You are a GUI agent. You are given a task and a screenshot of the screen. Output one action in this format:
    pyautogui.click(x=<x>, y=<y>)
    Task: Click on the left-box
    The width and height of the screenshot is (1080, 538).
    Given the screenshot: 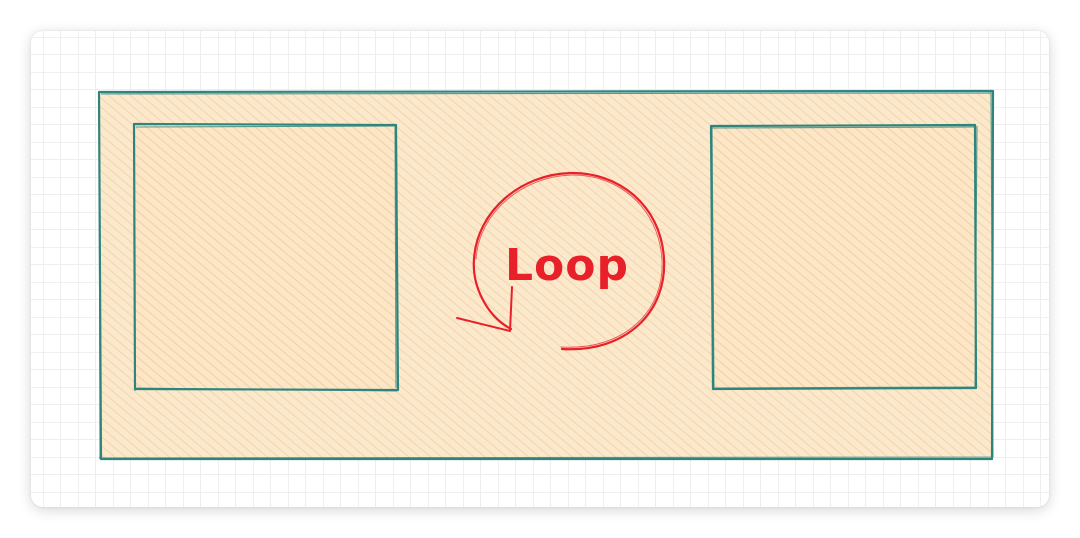 What is the action you would take?
    pyautogui.click(x=266, y=257)
    